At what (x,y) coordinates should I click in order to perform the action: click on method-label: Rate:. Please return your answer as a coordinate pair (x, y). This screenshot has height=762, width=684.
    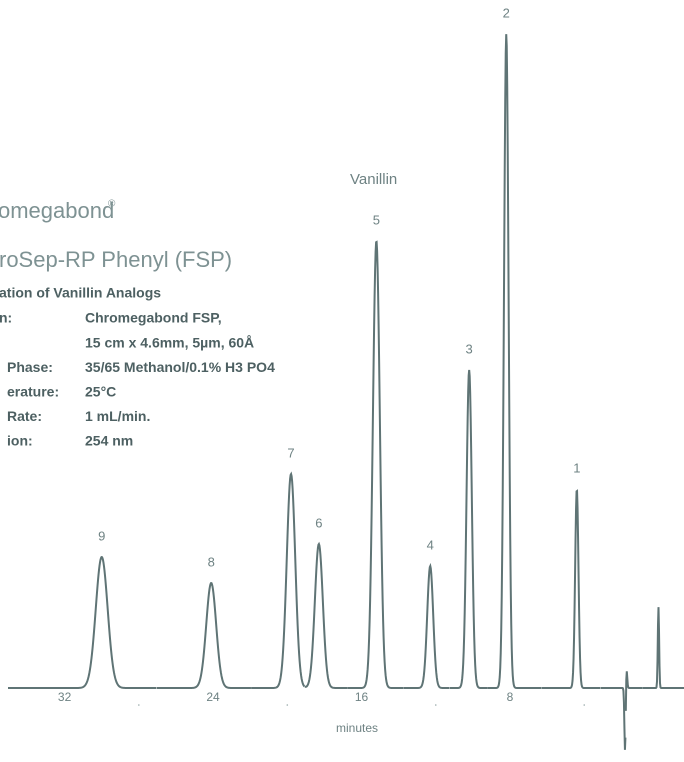
    Looking at the image, I should click on (24, 416).